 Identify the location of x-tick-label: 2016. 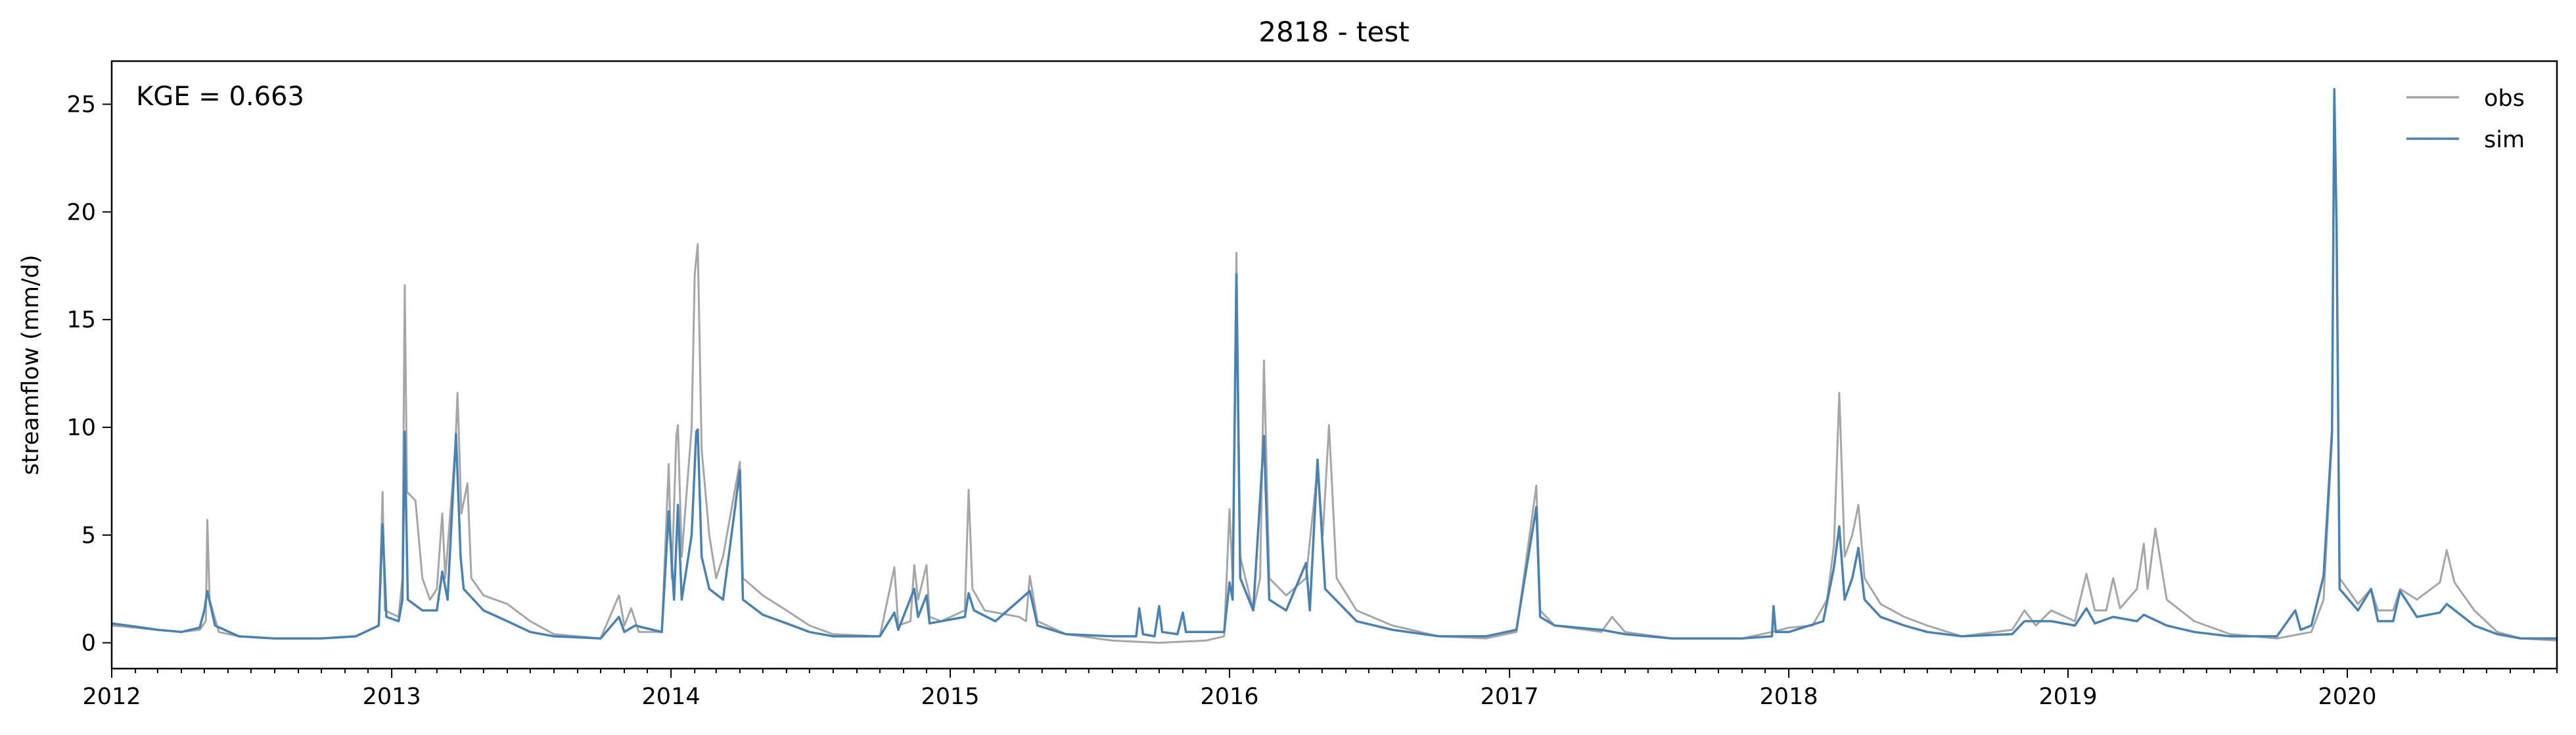
(1229, 697).